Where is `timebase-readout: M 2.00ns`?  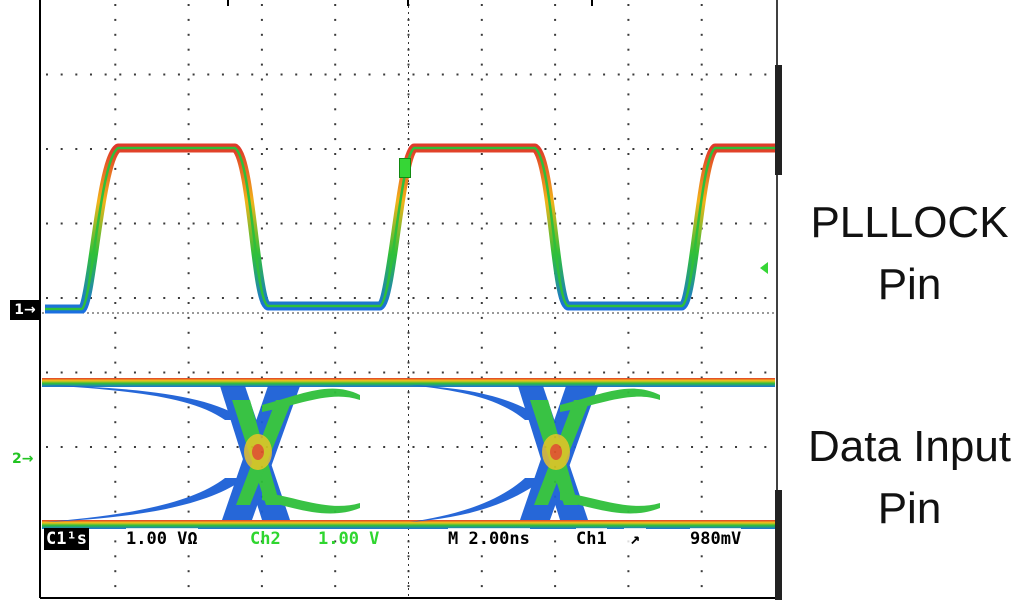 timebase-readout: M 2.00ns is located at coordinates (489, 539).